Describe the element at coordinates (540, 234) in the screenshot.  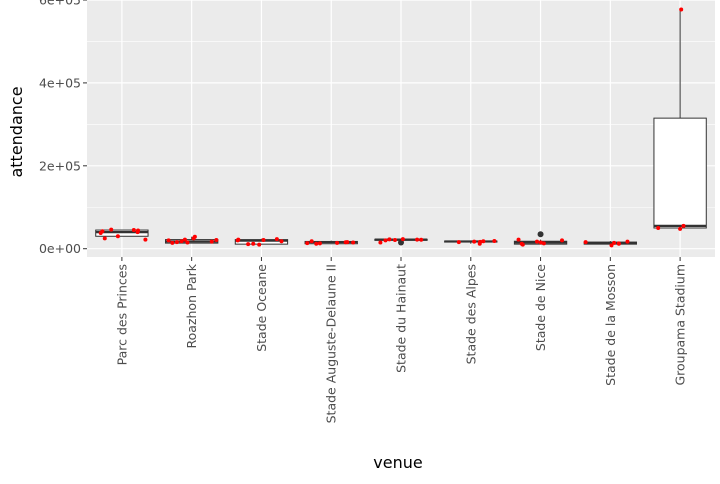
I see `outlier-point` at that location.